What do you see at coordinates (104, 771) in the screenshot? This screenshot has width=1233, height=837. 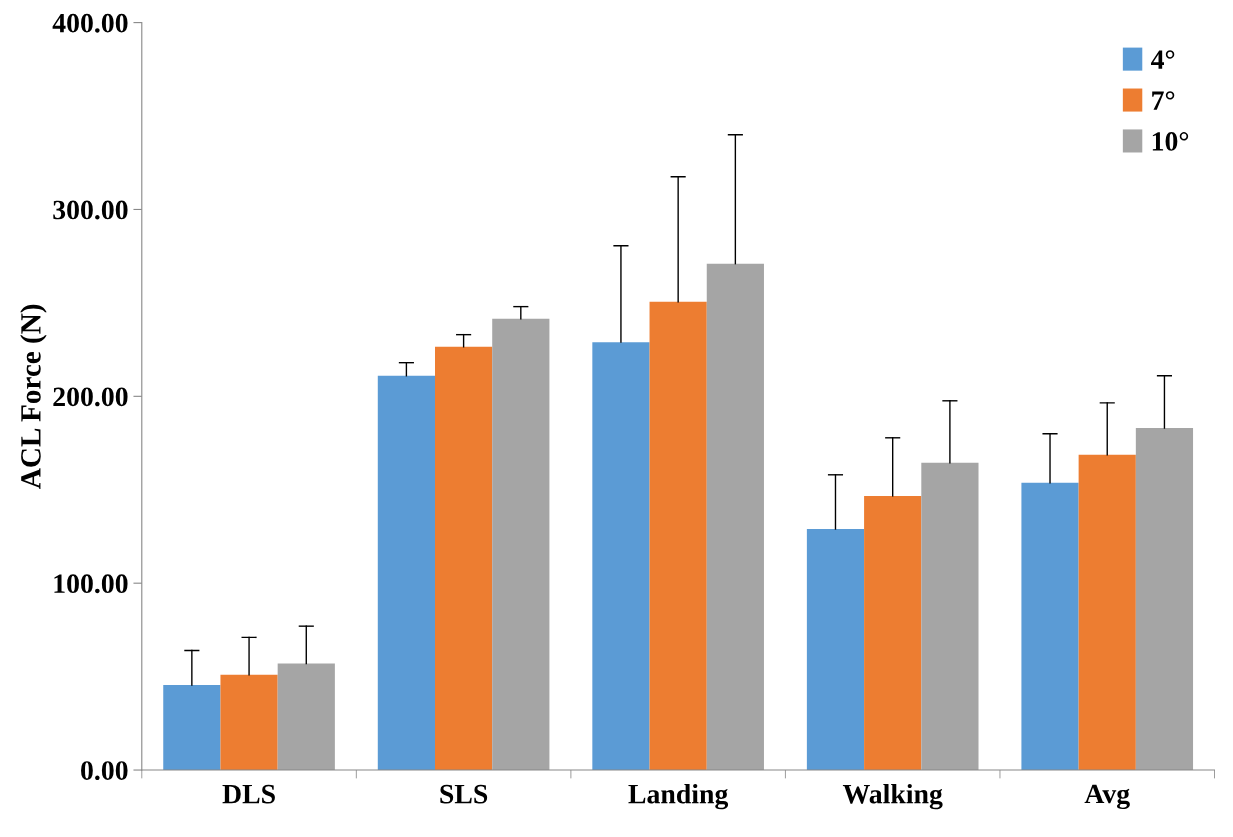 I see `y-tick-label: 0.00` at bounding box center [104, 771].